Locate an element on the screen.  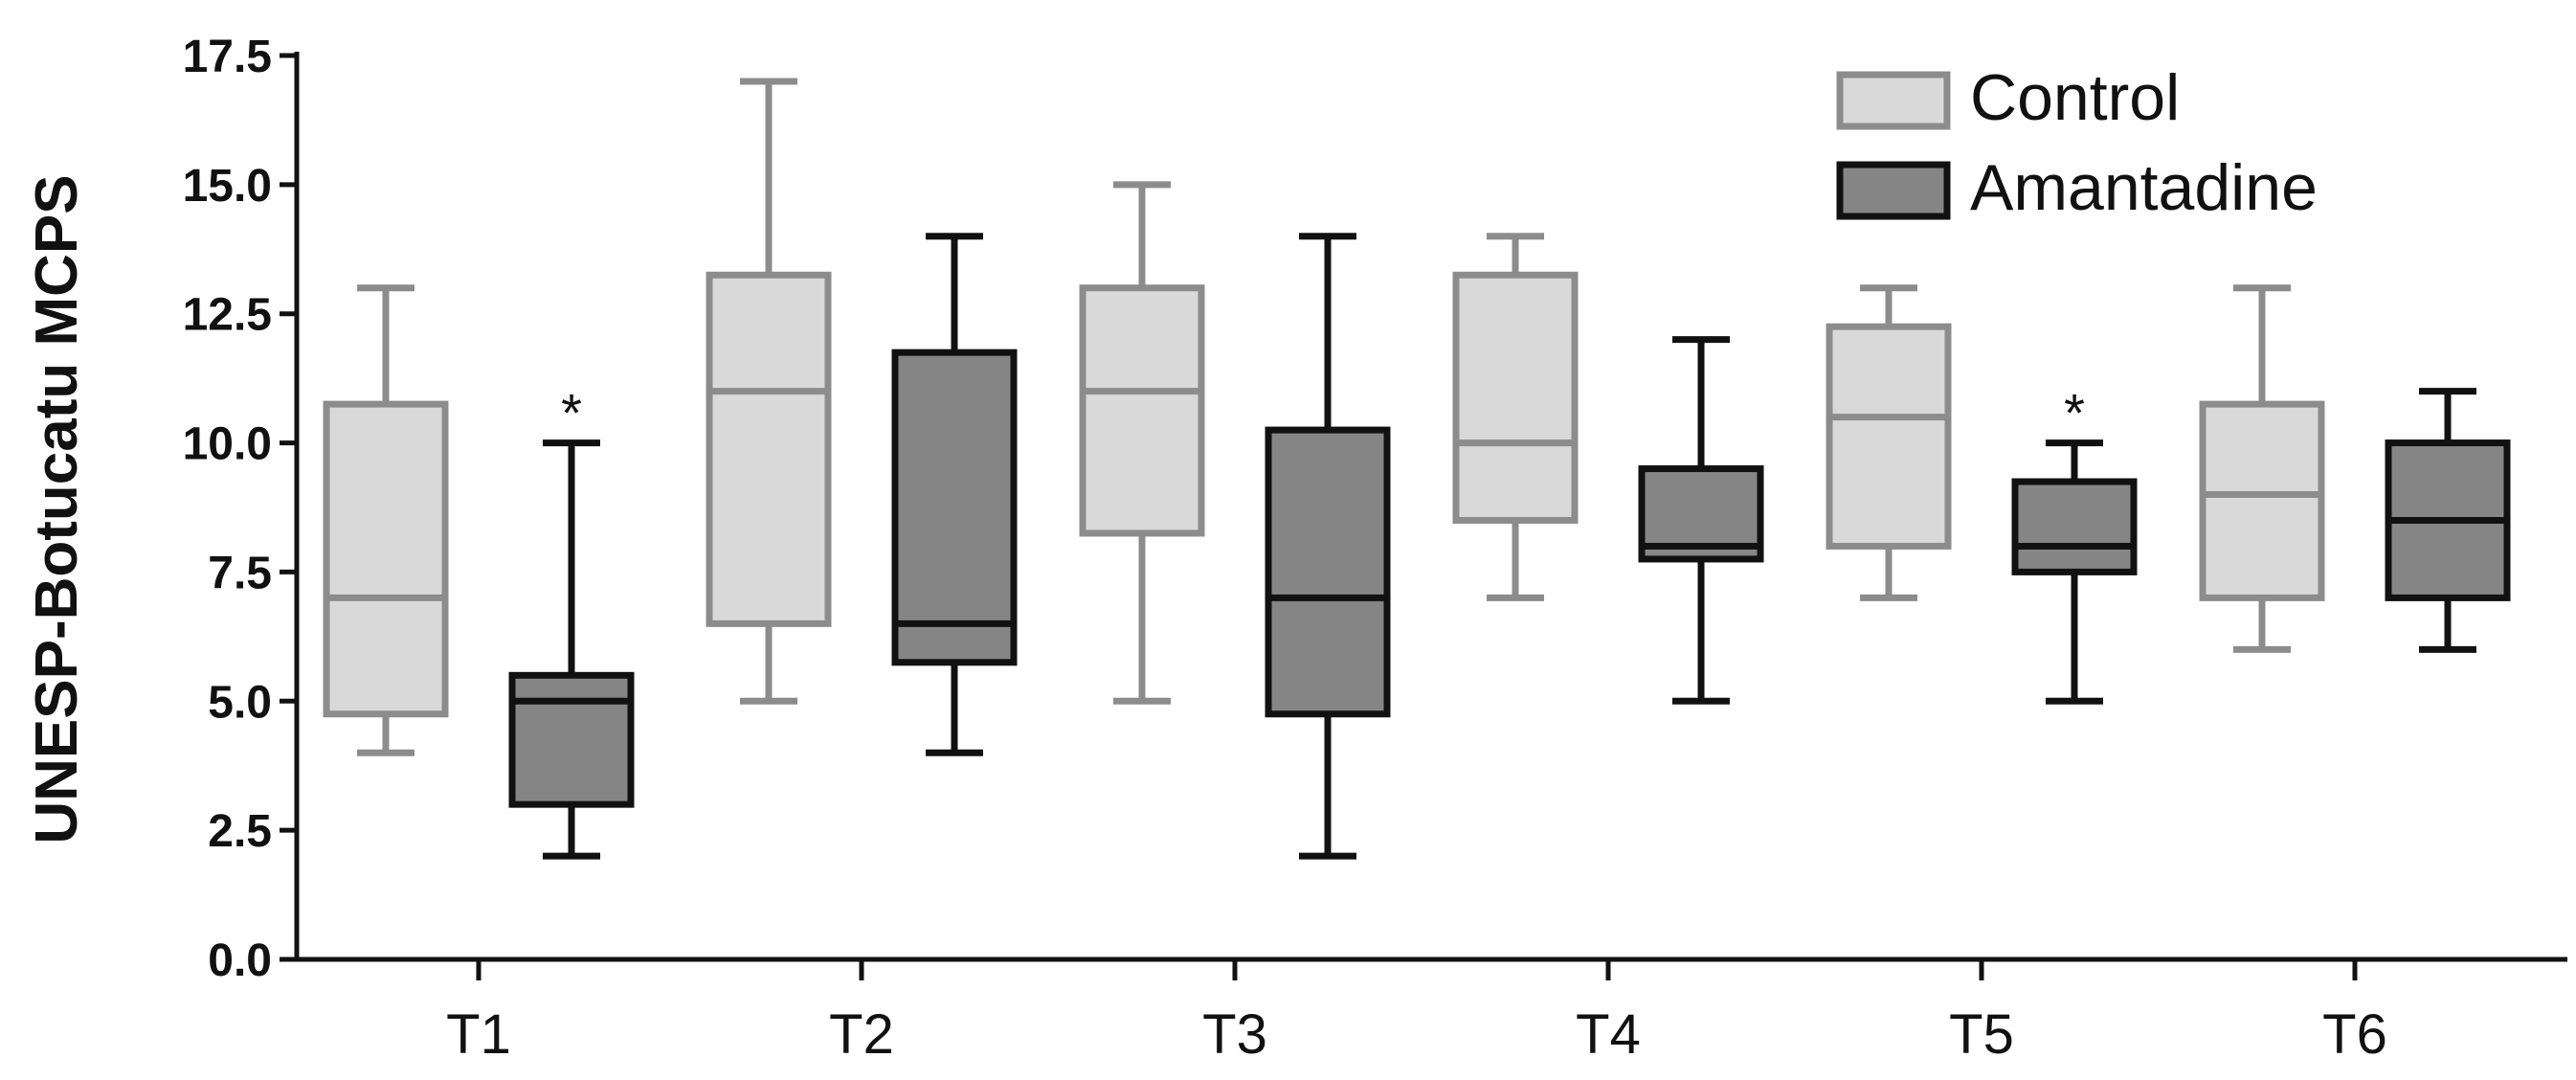
y-tick-label: 10.0 is located at coordinates (228, 445).